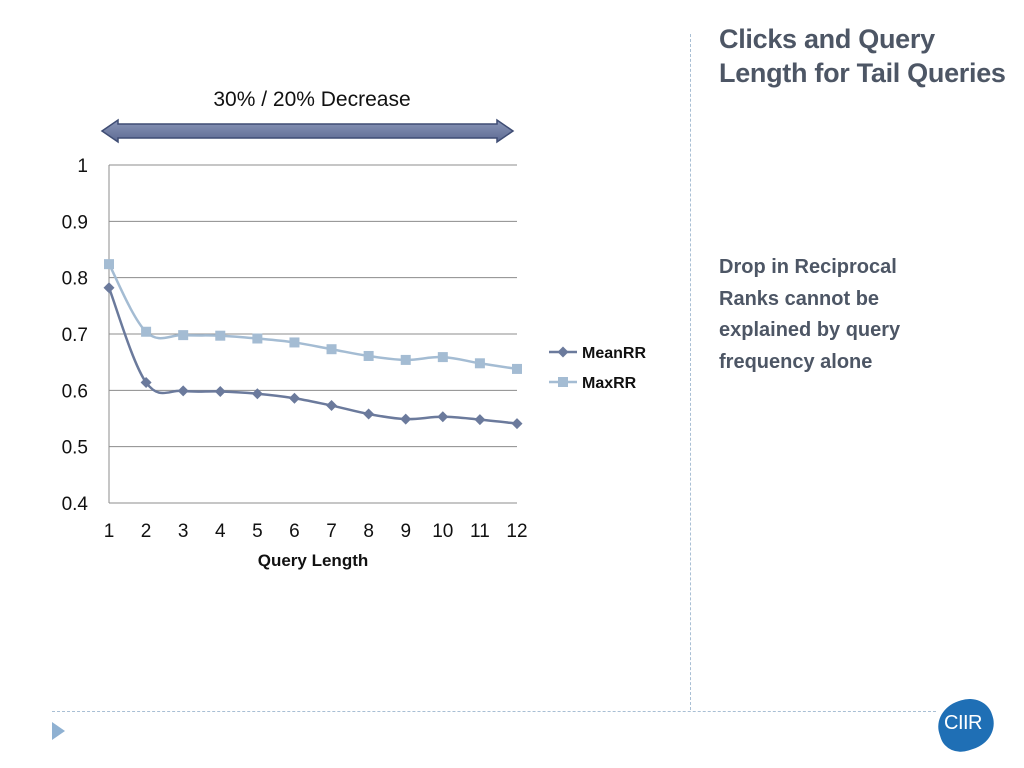  Describe the element at coordinates (183, 531) in the screenshot. I see `x-tick-label: 3` at that location.